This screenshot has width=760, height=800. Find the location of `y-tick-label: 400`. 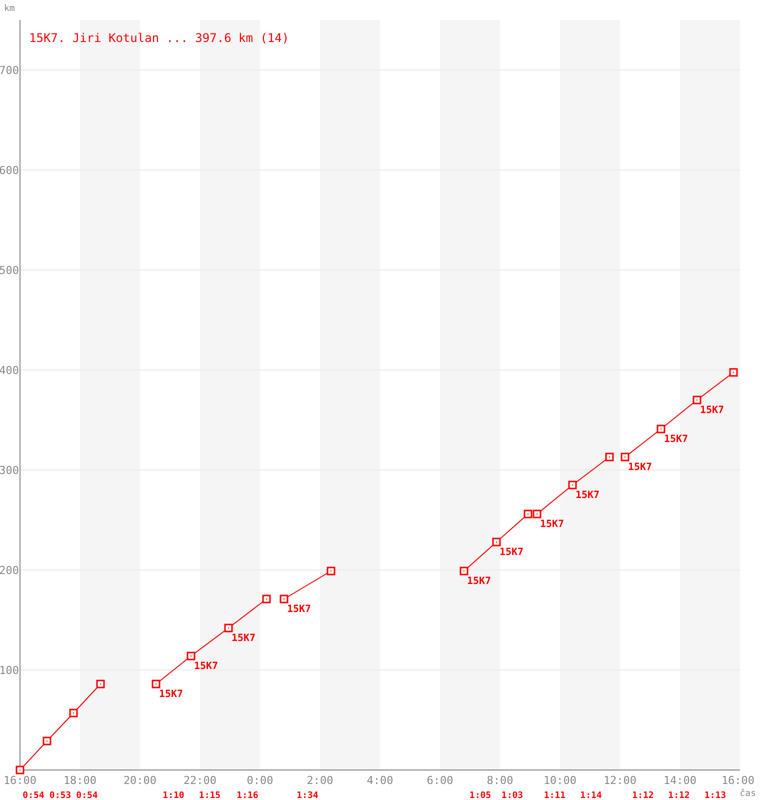

y-tick-label: 400 is located at coordinates (9, 370).